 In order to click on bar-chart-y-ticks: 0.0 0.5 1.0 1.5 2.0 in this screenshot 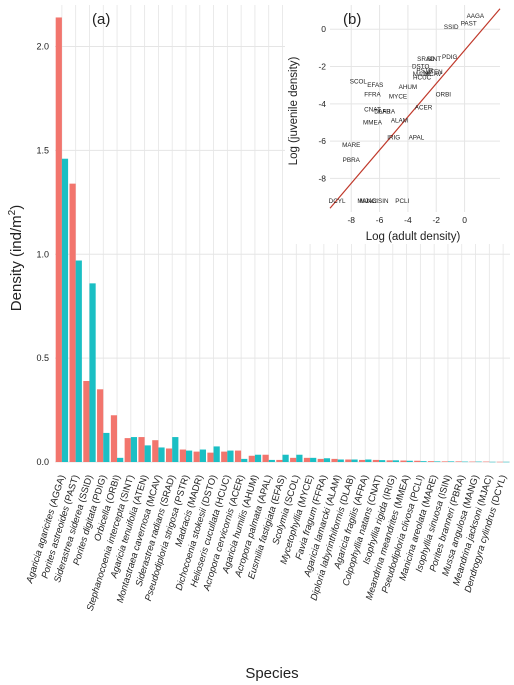, I will do `click(42, 254)`.